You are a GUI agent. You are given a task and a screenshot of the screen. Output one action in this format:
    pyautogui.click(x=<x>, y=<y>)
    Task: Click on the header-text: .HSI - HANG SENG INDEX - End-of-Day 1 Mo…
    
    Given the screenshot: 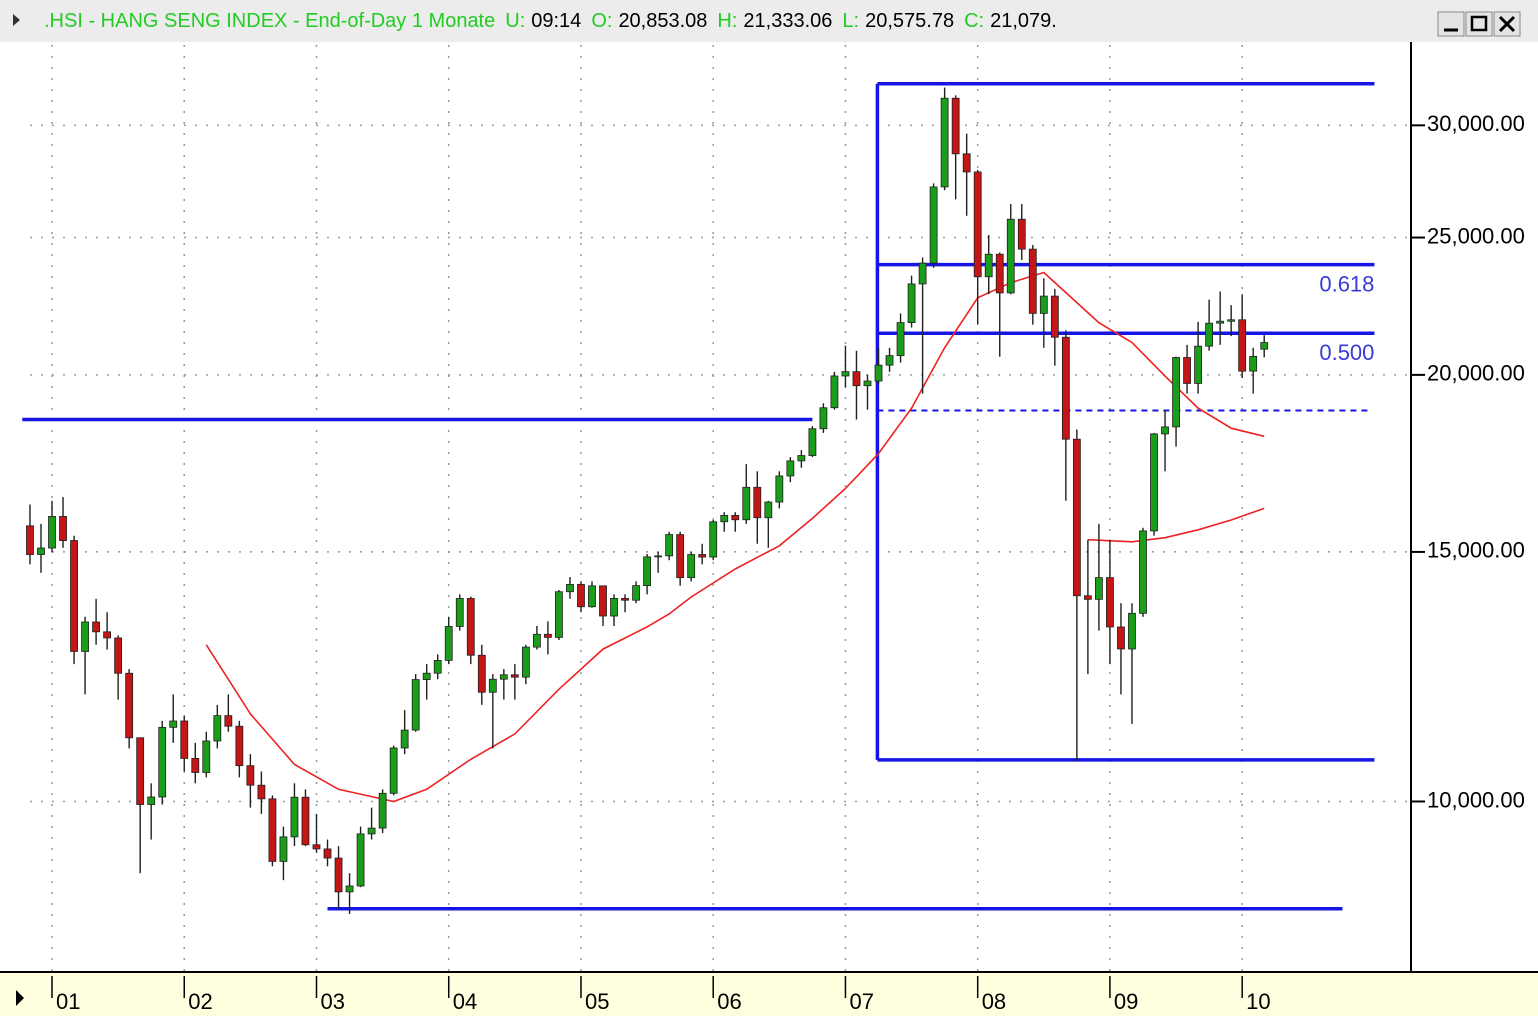 What is the action you would take?
    pyautogui.click(x=550, y=21)
    